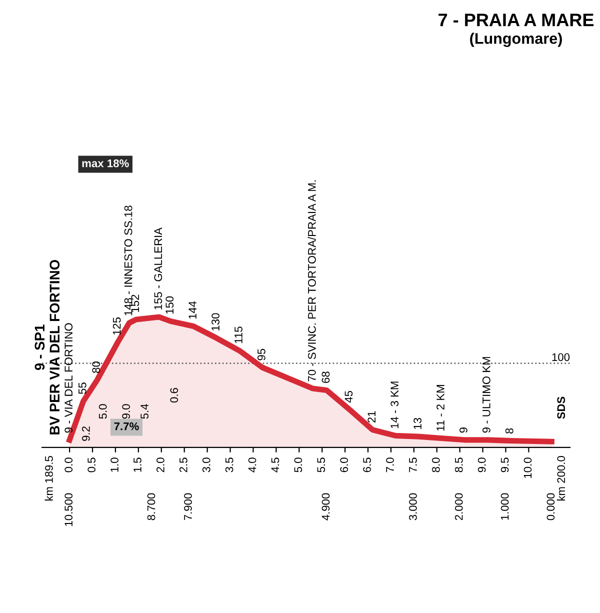  What do you see at coordinates (482, 465) in the screenshot?
I see `x-tick-label: 9.0` at bounding box center [482, 465].